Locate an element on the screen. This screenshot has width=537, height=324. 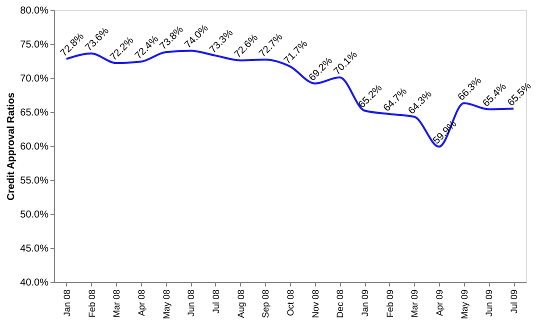
y-tick-label: 45.0% is located at coordinates (34, 249).